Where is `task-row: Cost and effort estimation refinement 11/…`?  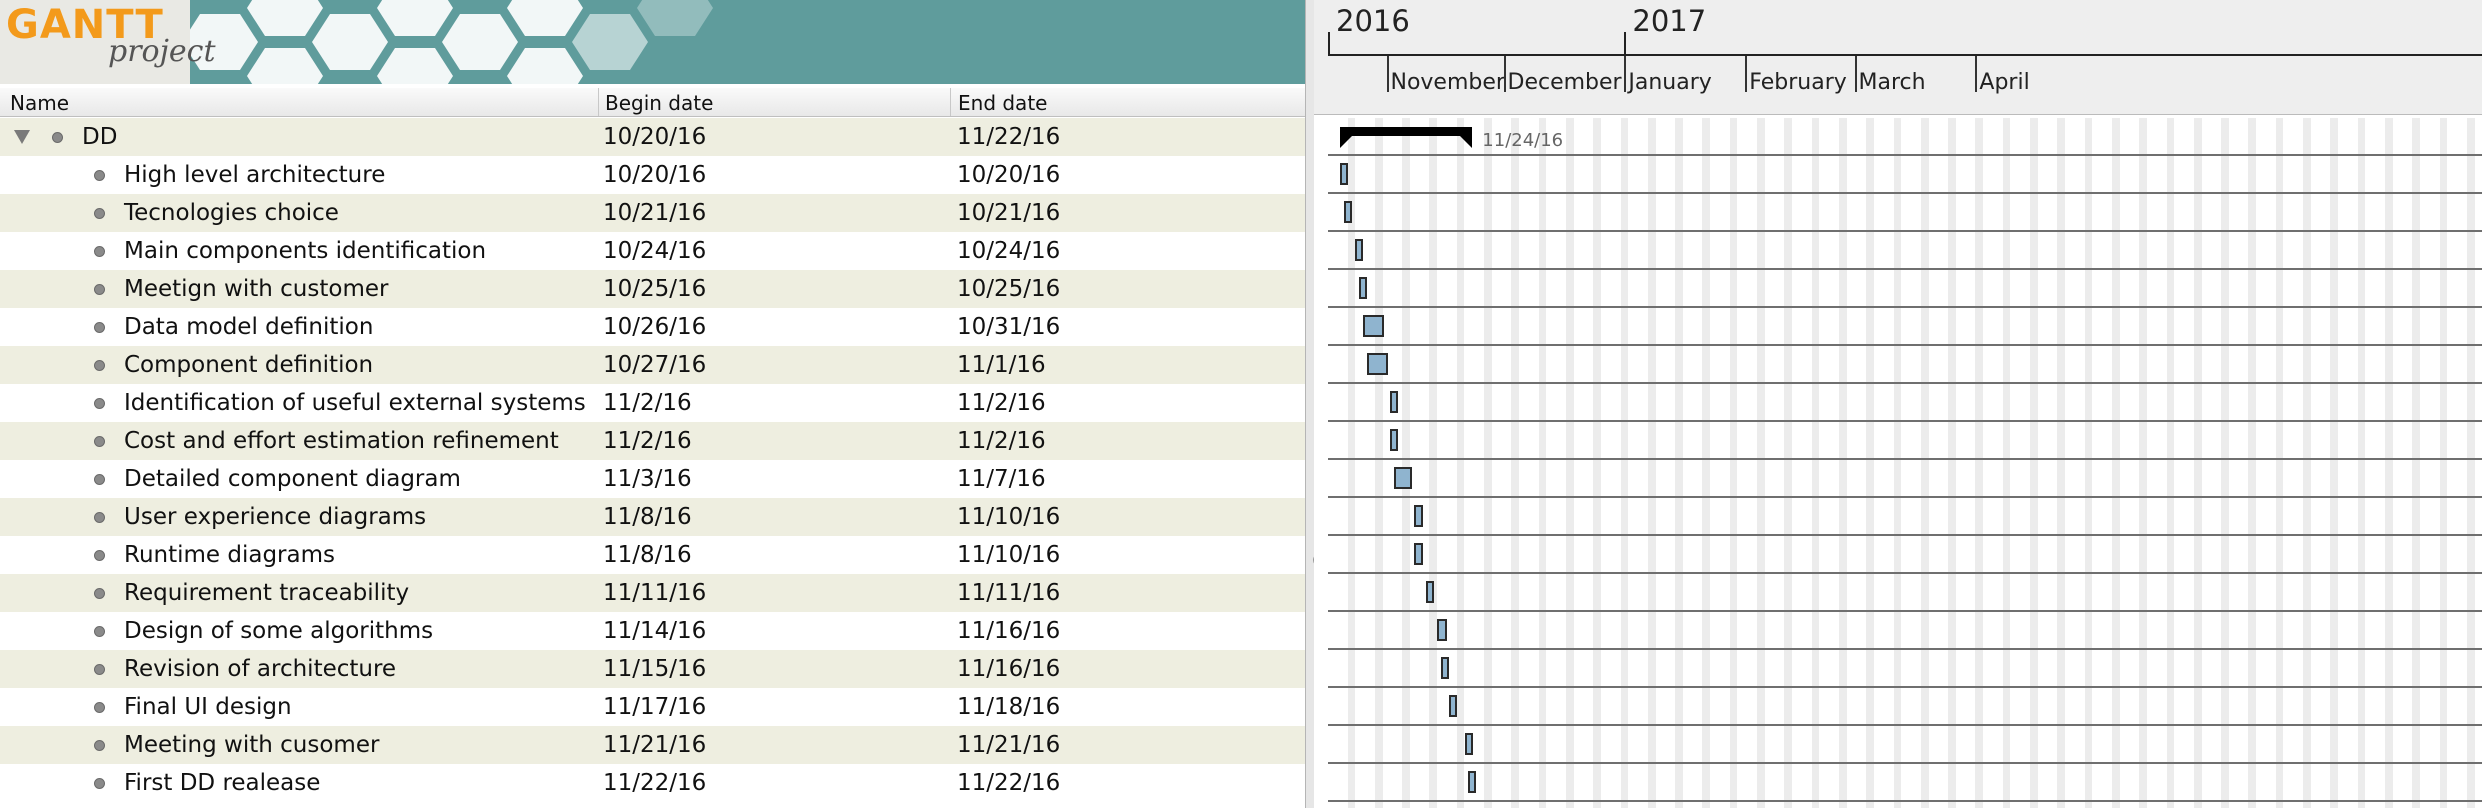
task-row: Cost and effort estimation refinement 11/… is located at coordinates (652, 441).